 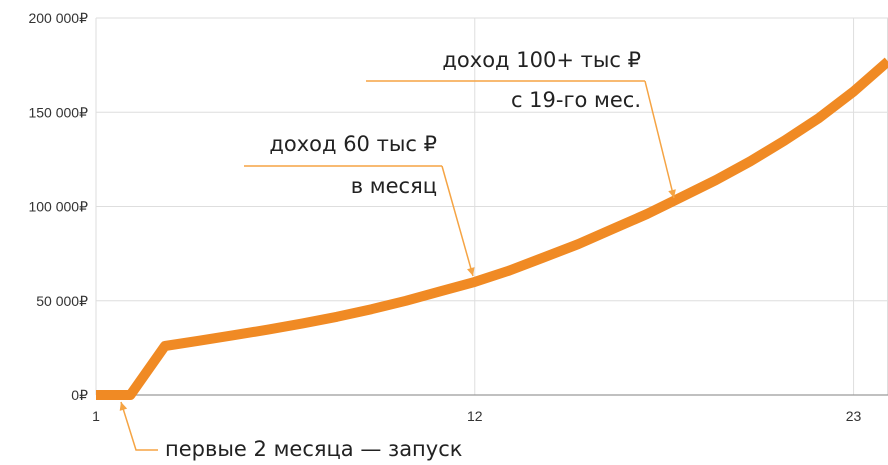 What do you see at coordinates (541, 60) in the screenshot?
I see `annotation-text: доход 100+ тыс ₽` at bounding box center [541, 60].